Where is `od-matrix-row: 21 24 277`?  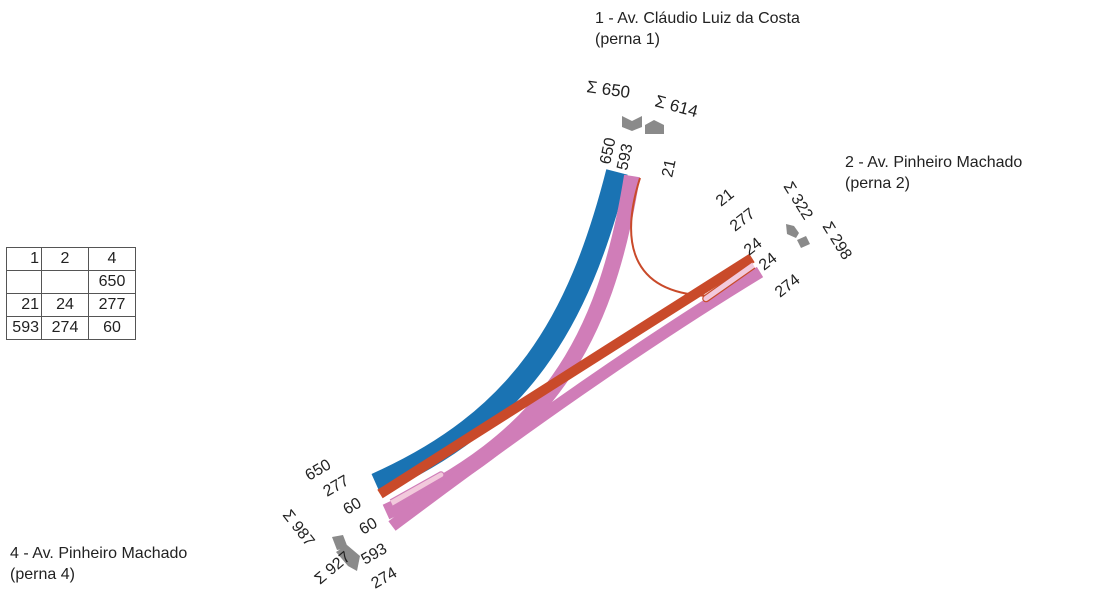 od-matrix-row: 21 24 277 is located at coordinates (71, 305).